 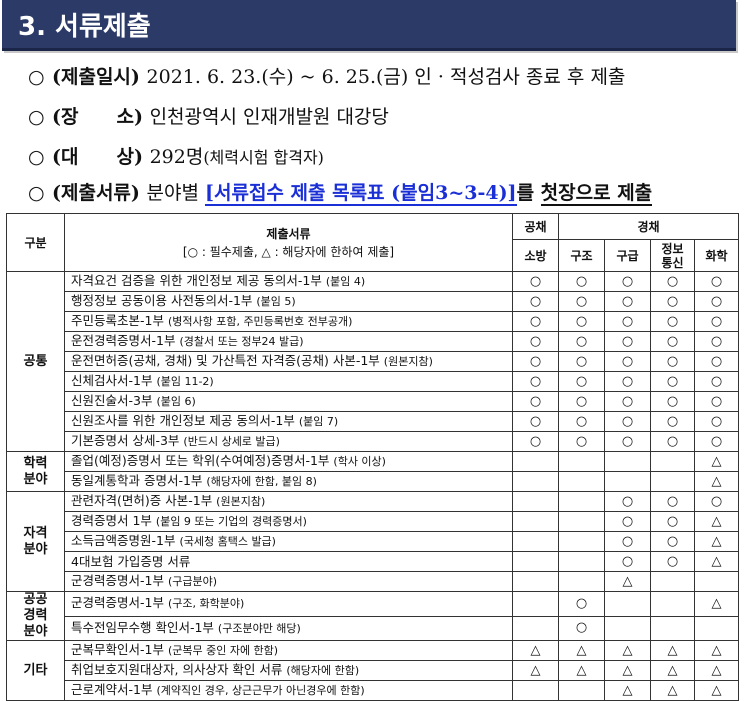 I want to click on category-header: 구분, so click(x=35, y=242).